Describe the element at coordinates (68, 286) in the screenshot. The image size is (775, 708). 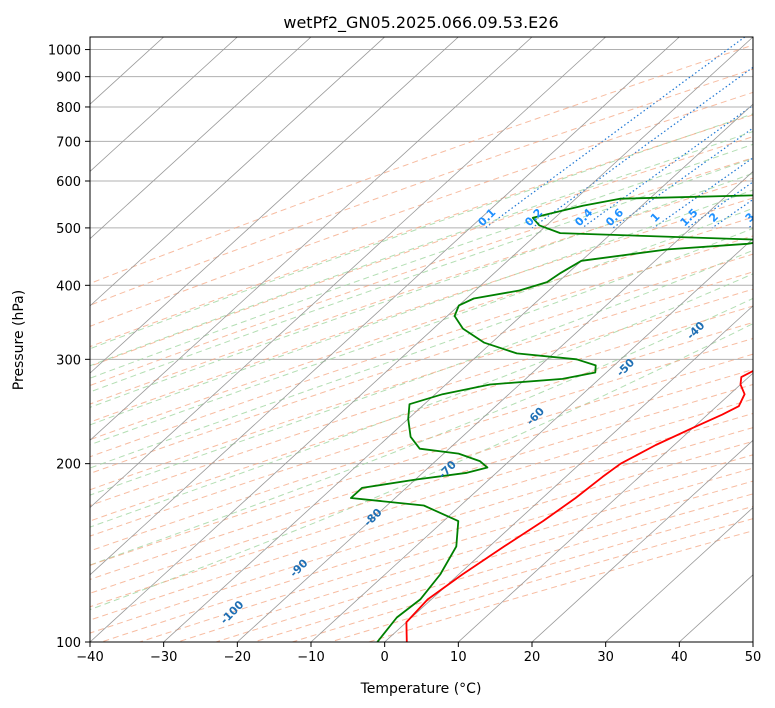
I see `y-tick-label: 400` at that location.